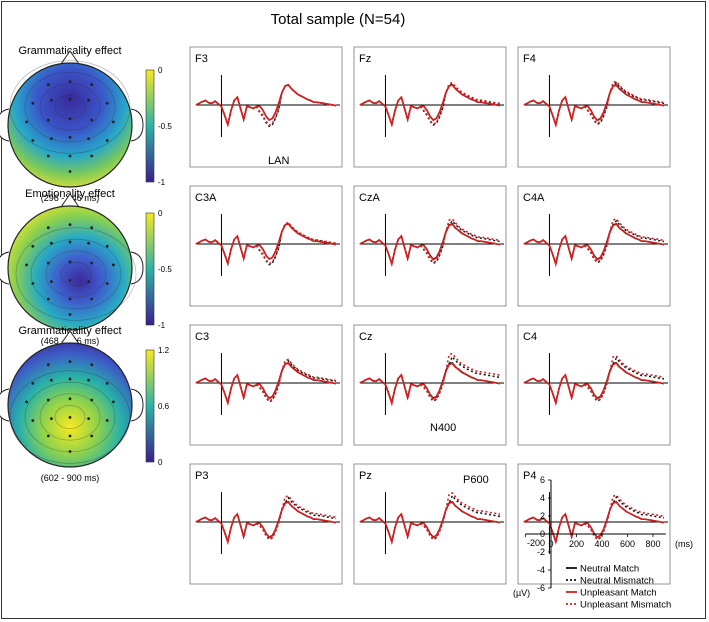 Image resolution: width=709 pixels, height=622 pixels. I want to click on annotation-label: P600, so click(476, 480).